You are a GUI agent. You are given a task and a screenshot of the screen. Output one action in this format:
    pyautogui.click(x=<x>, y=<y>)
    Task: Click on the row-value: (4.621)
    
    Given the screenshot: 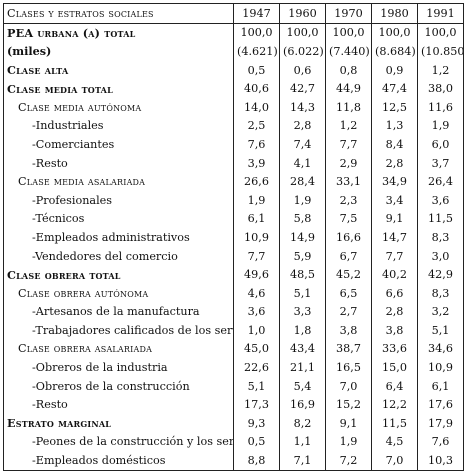 What is the action you would take?
    pyautogui.click(x=256, y=51)
    